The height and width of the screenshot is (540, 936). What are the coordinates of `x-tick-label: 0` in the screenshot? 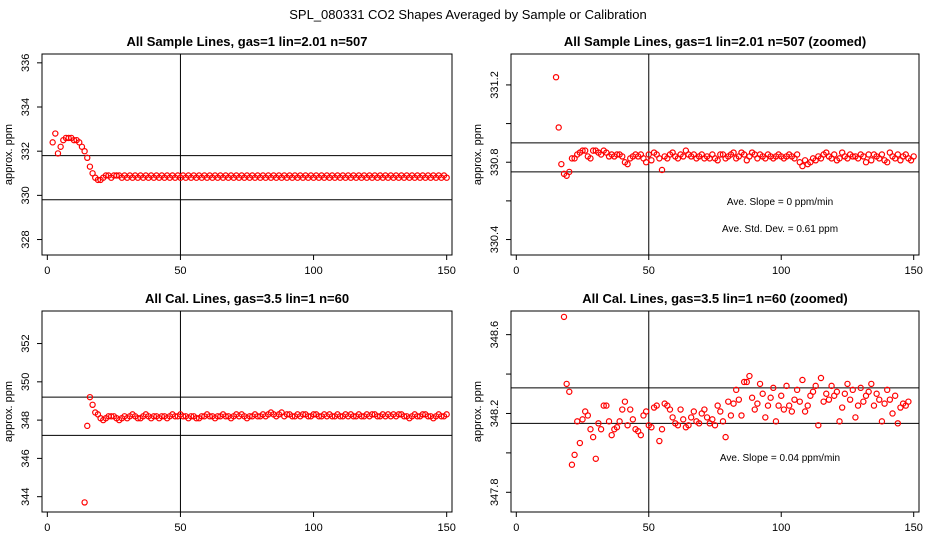 It's located at (47, 528).